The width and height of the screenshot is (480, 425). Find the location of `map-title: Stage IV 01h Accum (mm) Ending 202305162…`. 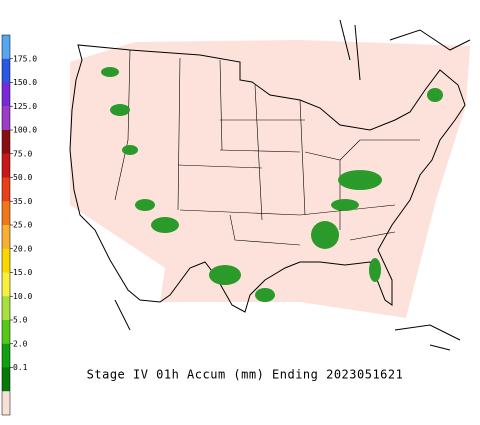

map-title: Stage IV 01h Accum (mm) Ending 202305162… is located at coordinates (245, 375).